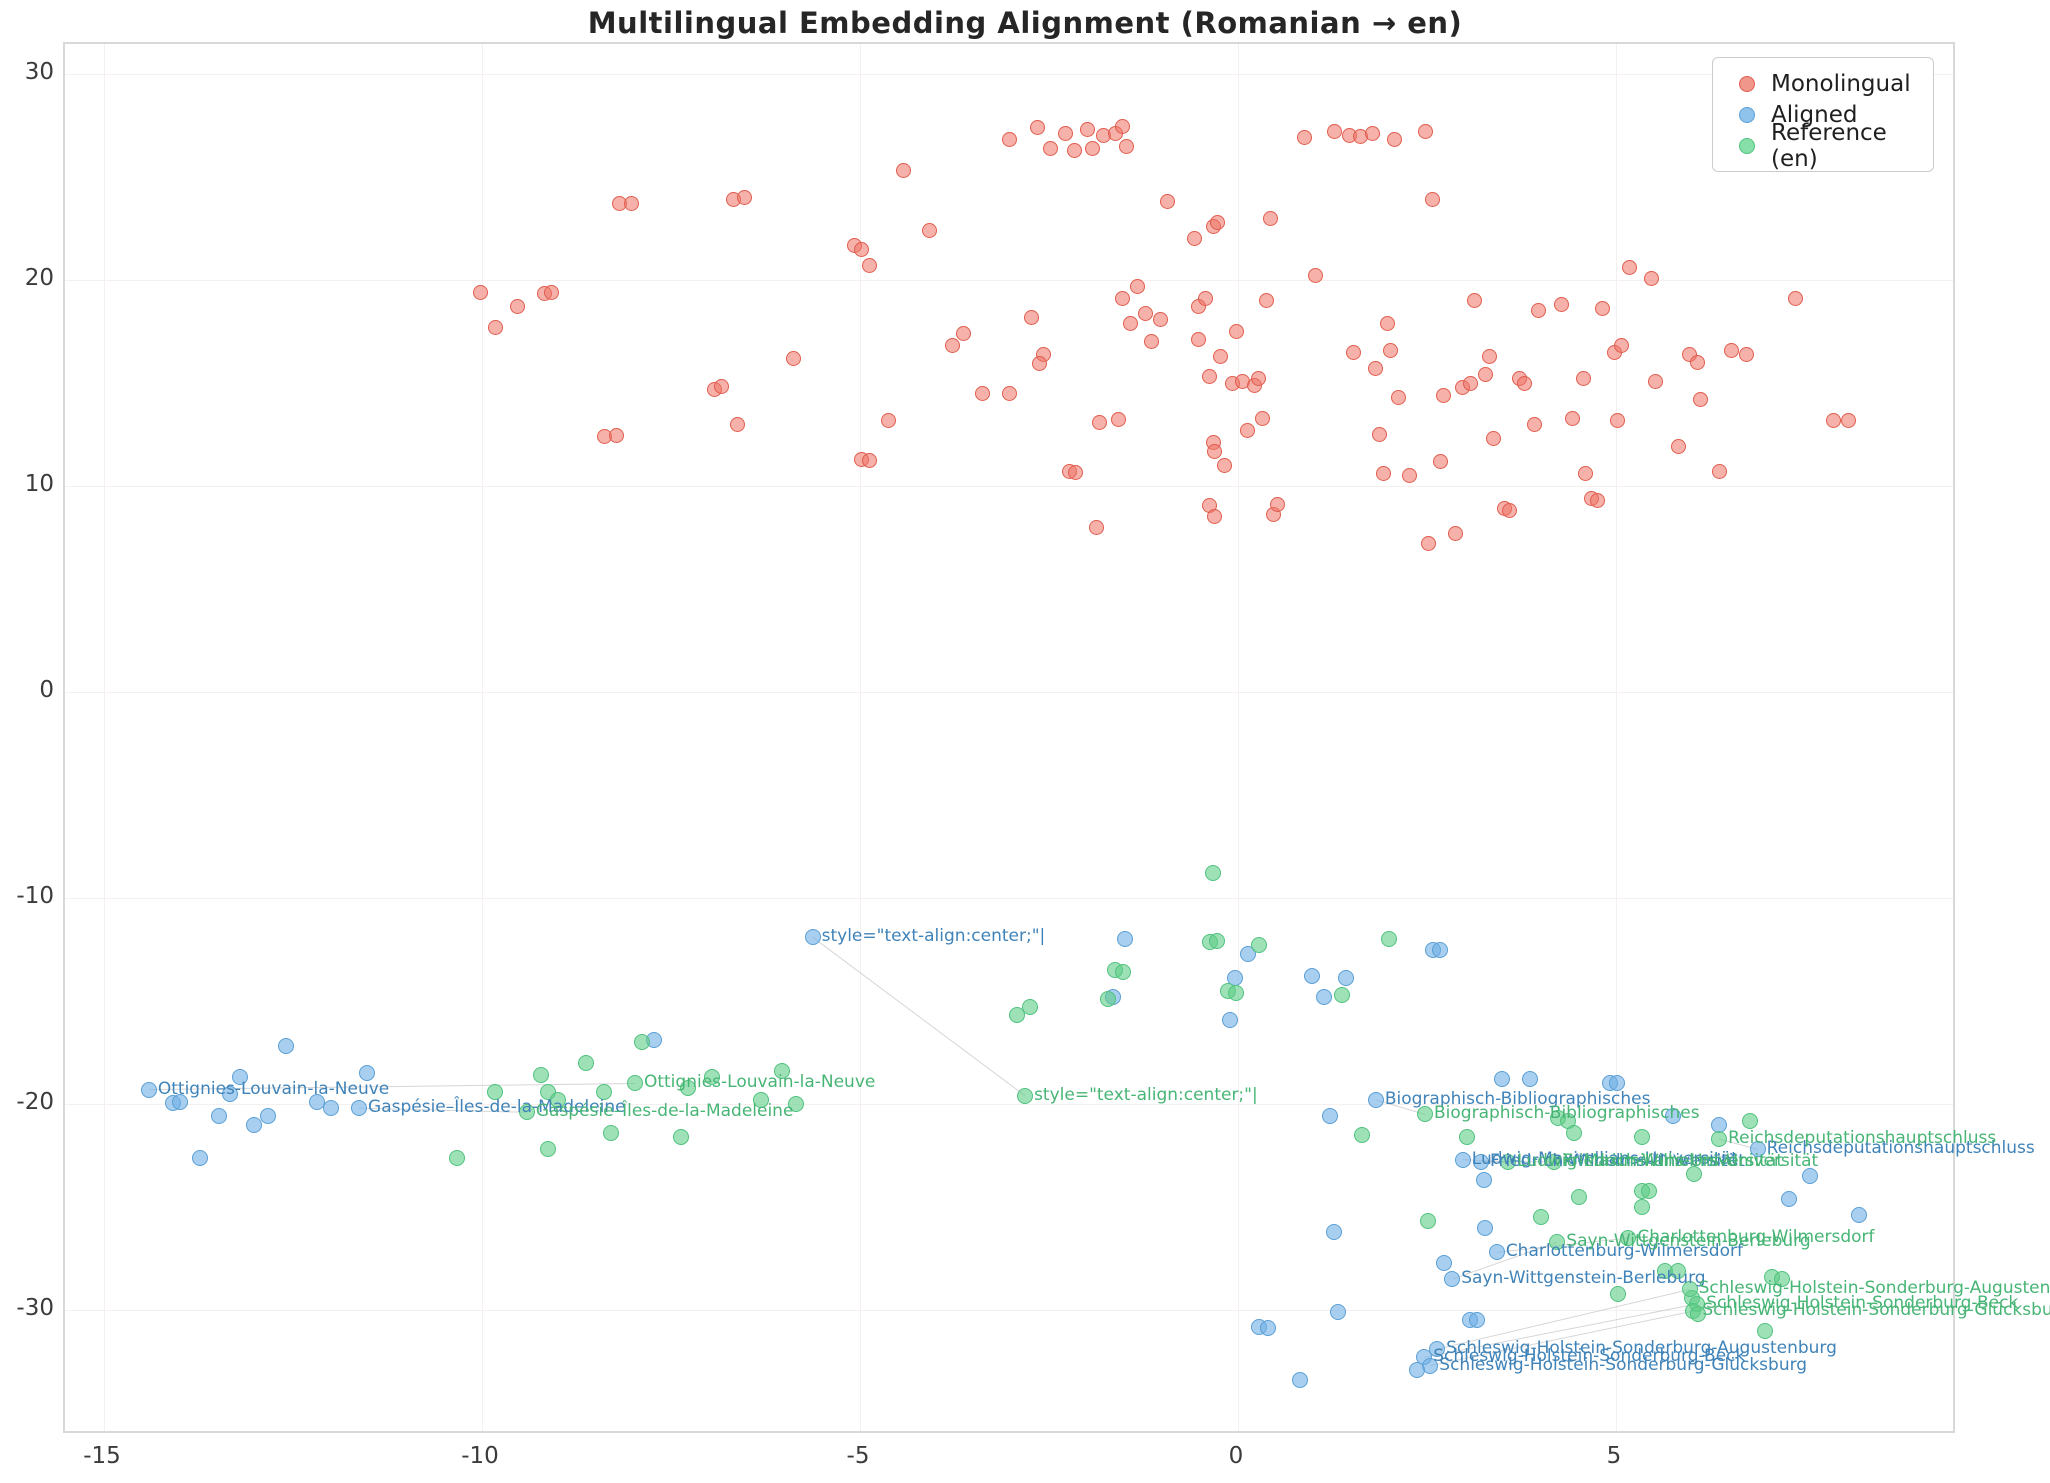 This screenshot has height=1483, width=2050. Describe the element at coordinates (1822, 146) in the screenshot. I see `legend-item: Reference (en)` at that location.